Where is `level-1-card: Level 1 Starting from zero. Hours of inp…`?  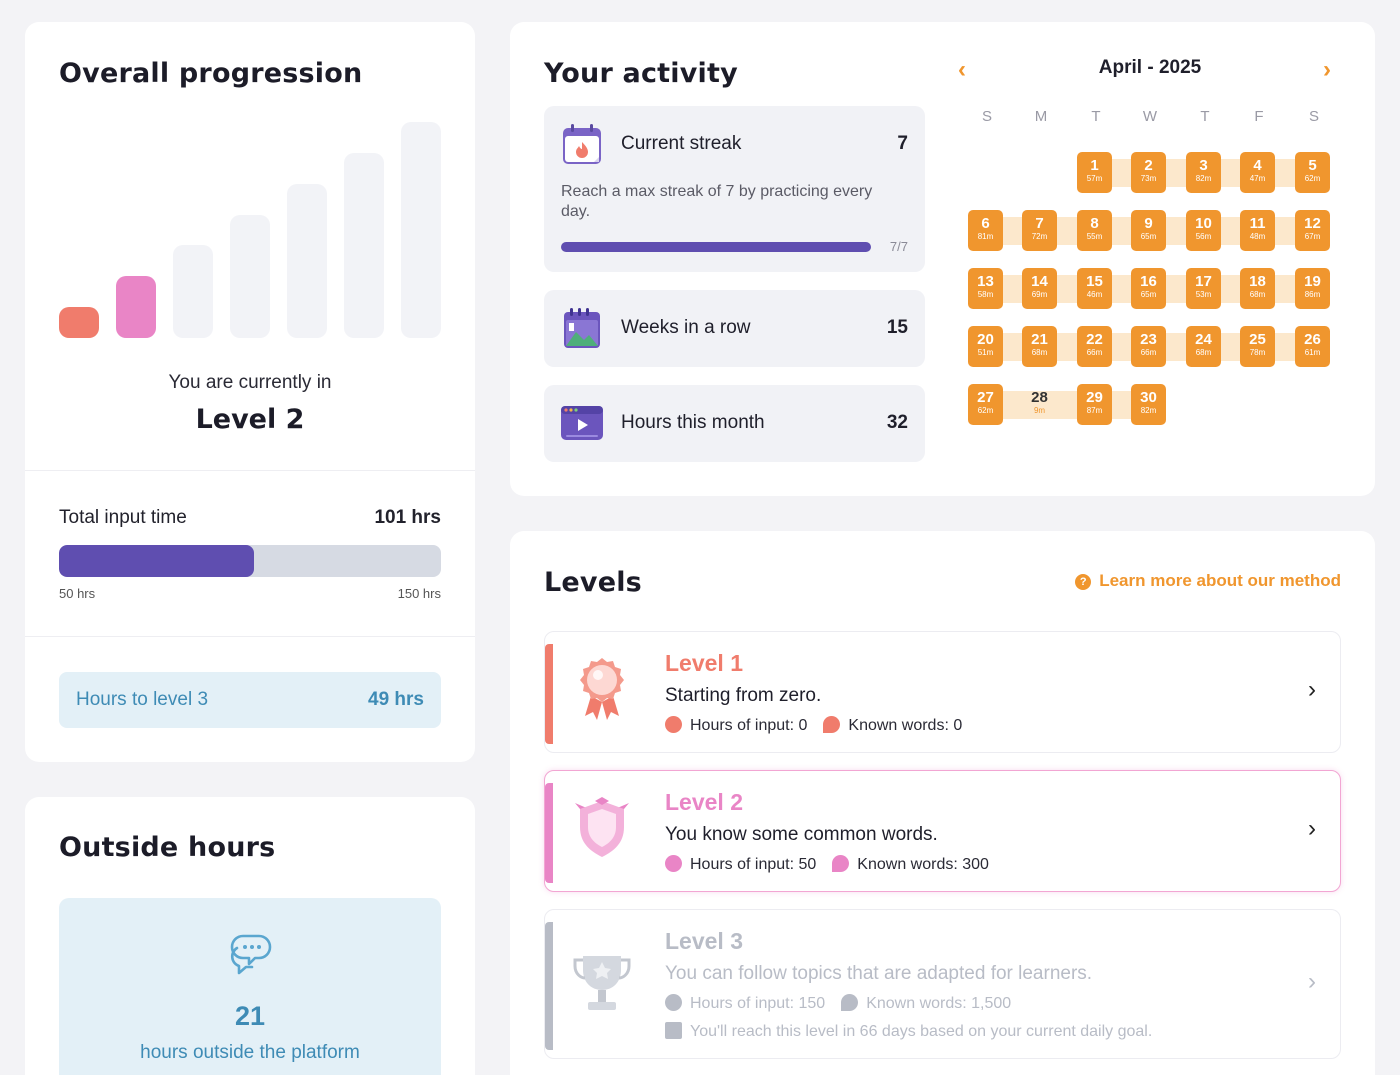
level-1-card: Level 1 Starting from zero. Hours of inp… is located at coordinates (942, 692).